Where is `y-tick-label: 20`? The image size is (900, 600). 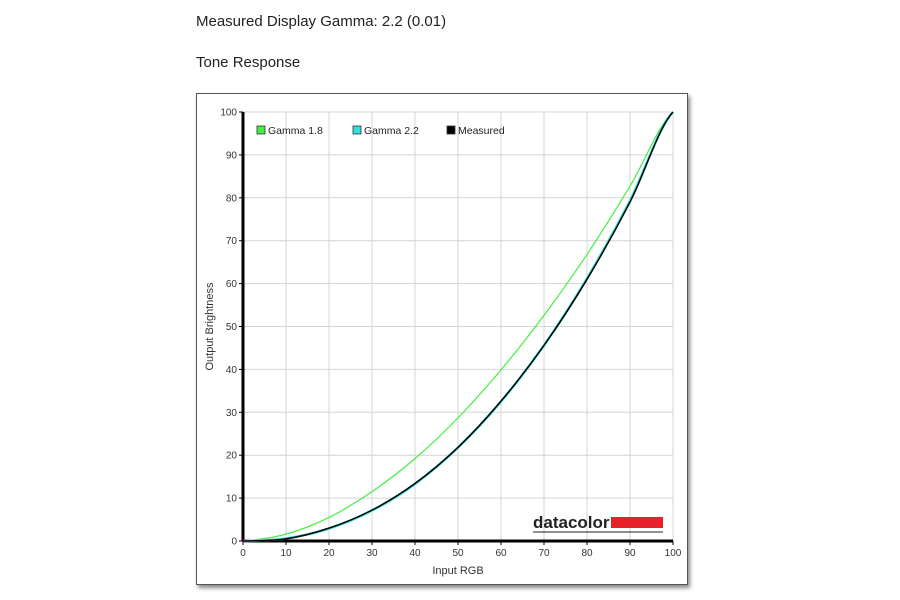
y-tick-label: 20 is located at coordinates (232, 456).